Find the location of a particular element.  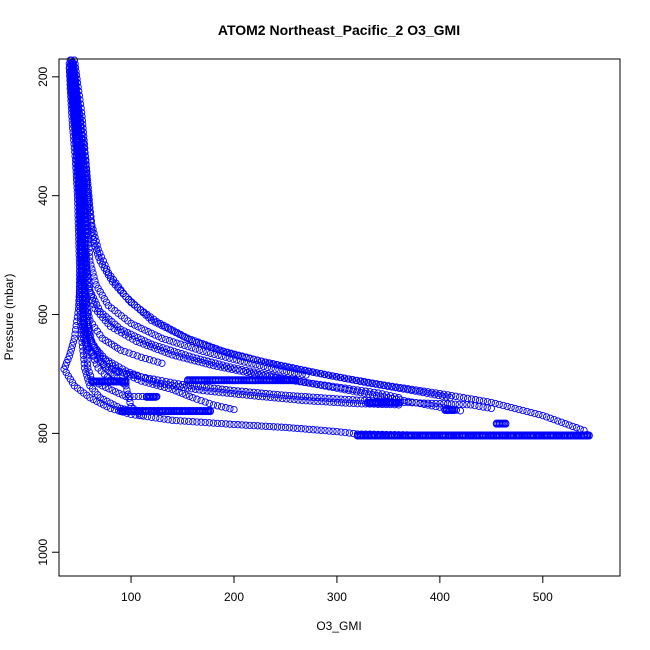

x-tick-label: 300 is located at coordinates (337, 597).